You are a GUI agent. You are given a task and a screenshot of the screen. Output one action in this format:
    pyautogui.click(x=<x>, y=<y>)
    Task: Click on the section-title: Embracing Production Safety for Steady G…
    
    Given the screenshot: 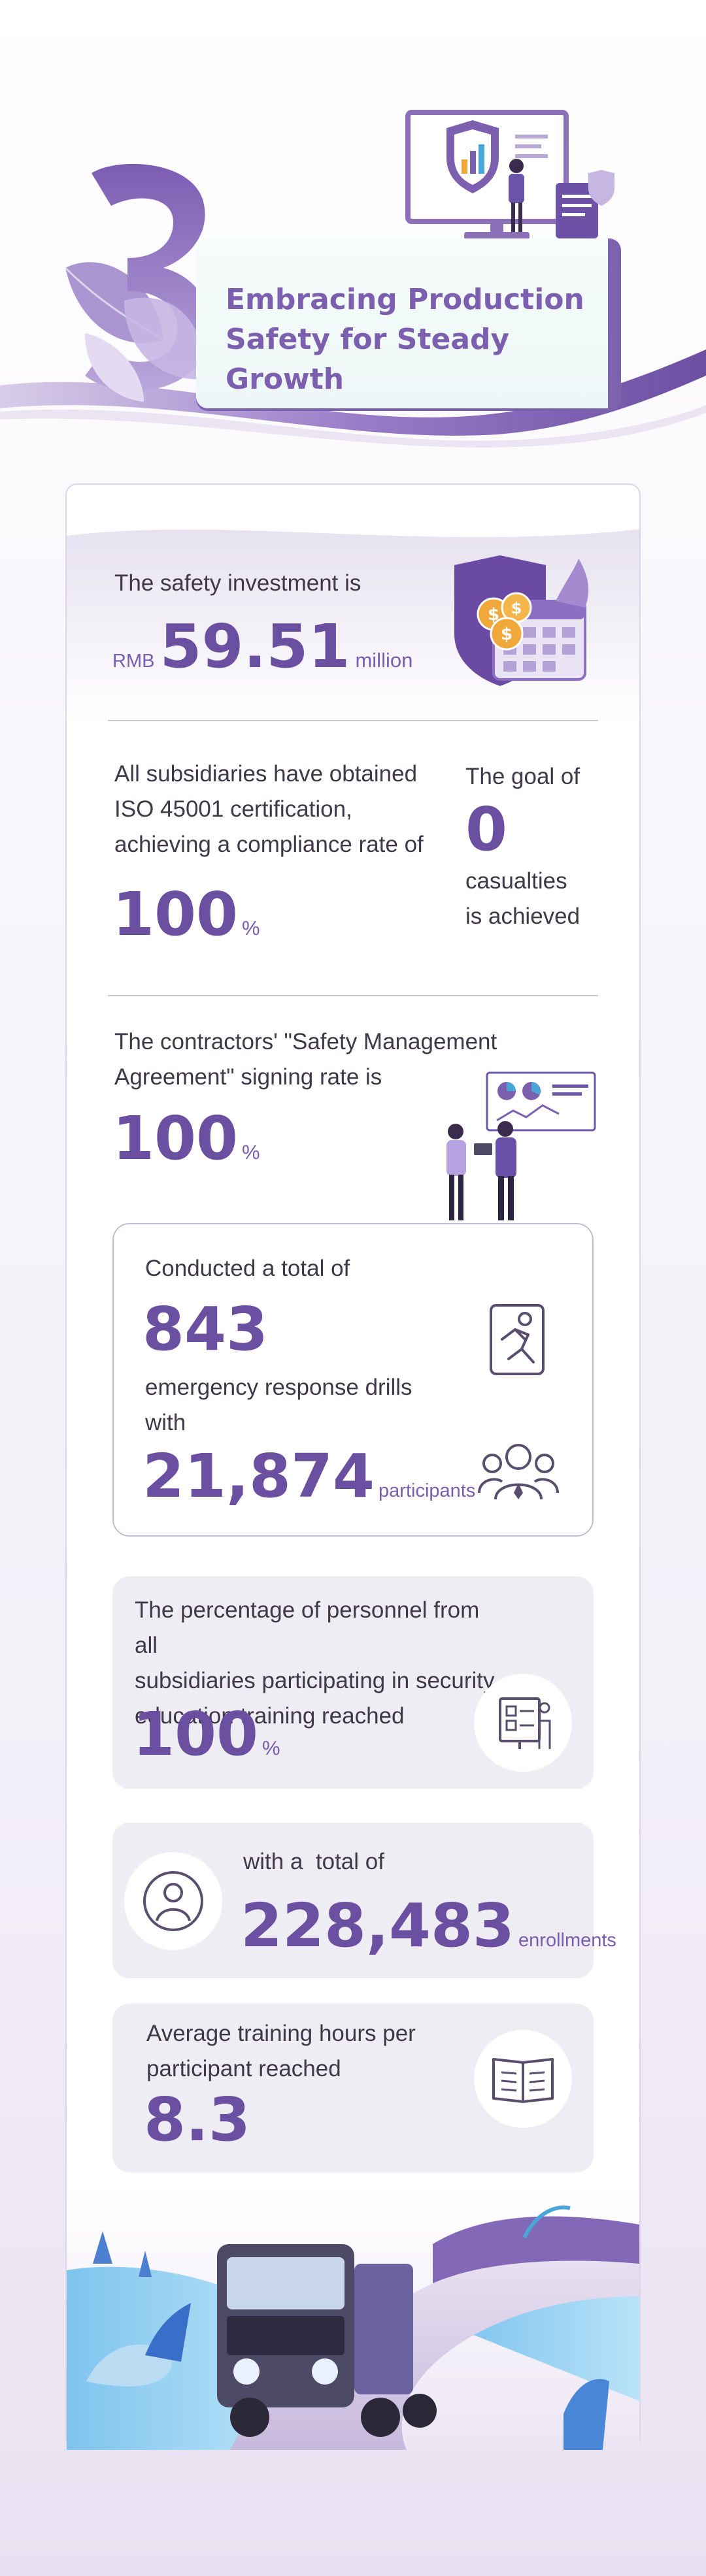 What is the action you would take?
    pyautogui.click(x=409, y=339)
    